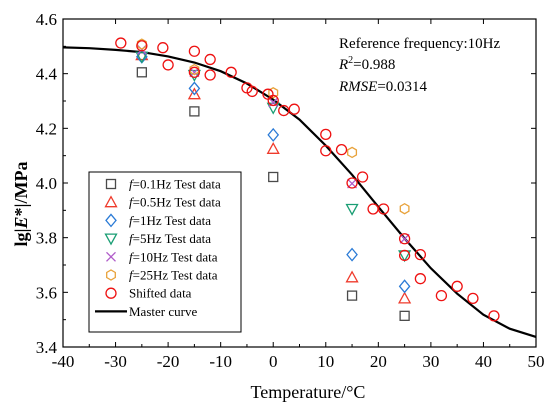  What do you see at coordinates (308, 392) in the screenshot?
I see `x-axis-label: Temperature/°C` at bounding box center [308, 392].